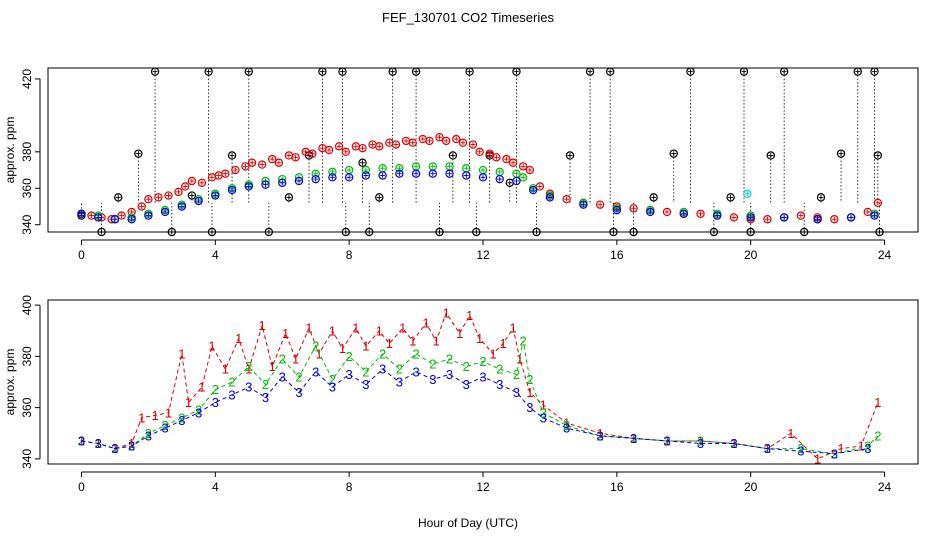 The width and height of the screenshot is (936, 545). Describe the element at coordinates (617, 487) in the screenshot. I see `x-tick-label: 16` at that location.